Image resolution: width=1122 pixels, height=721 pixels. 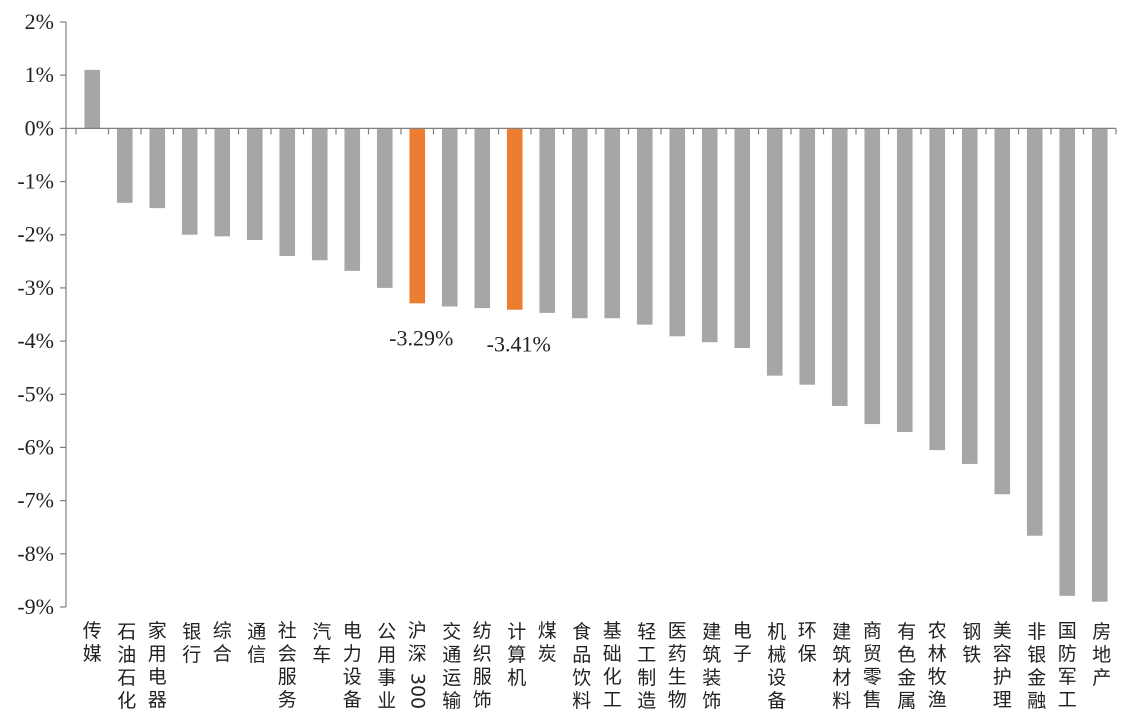 What do you see at coordinates (677, 631) in the screenshot?
I see `svg-text: 医` at bounding box center [677, 631].